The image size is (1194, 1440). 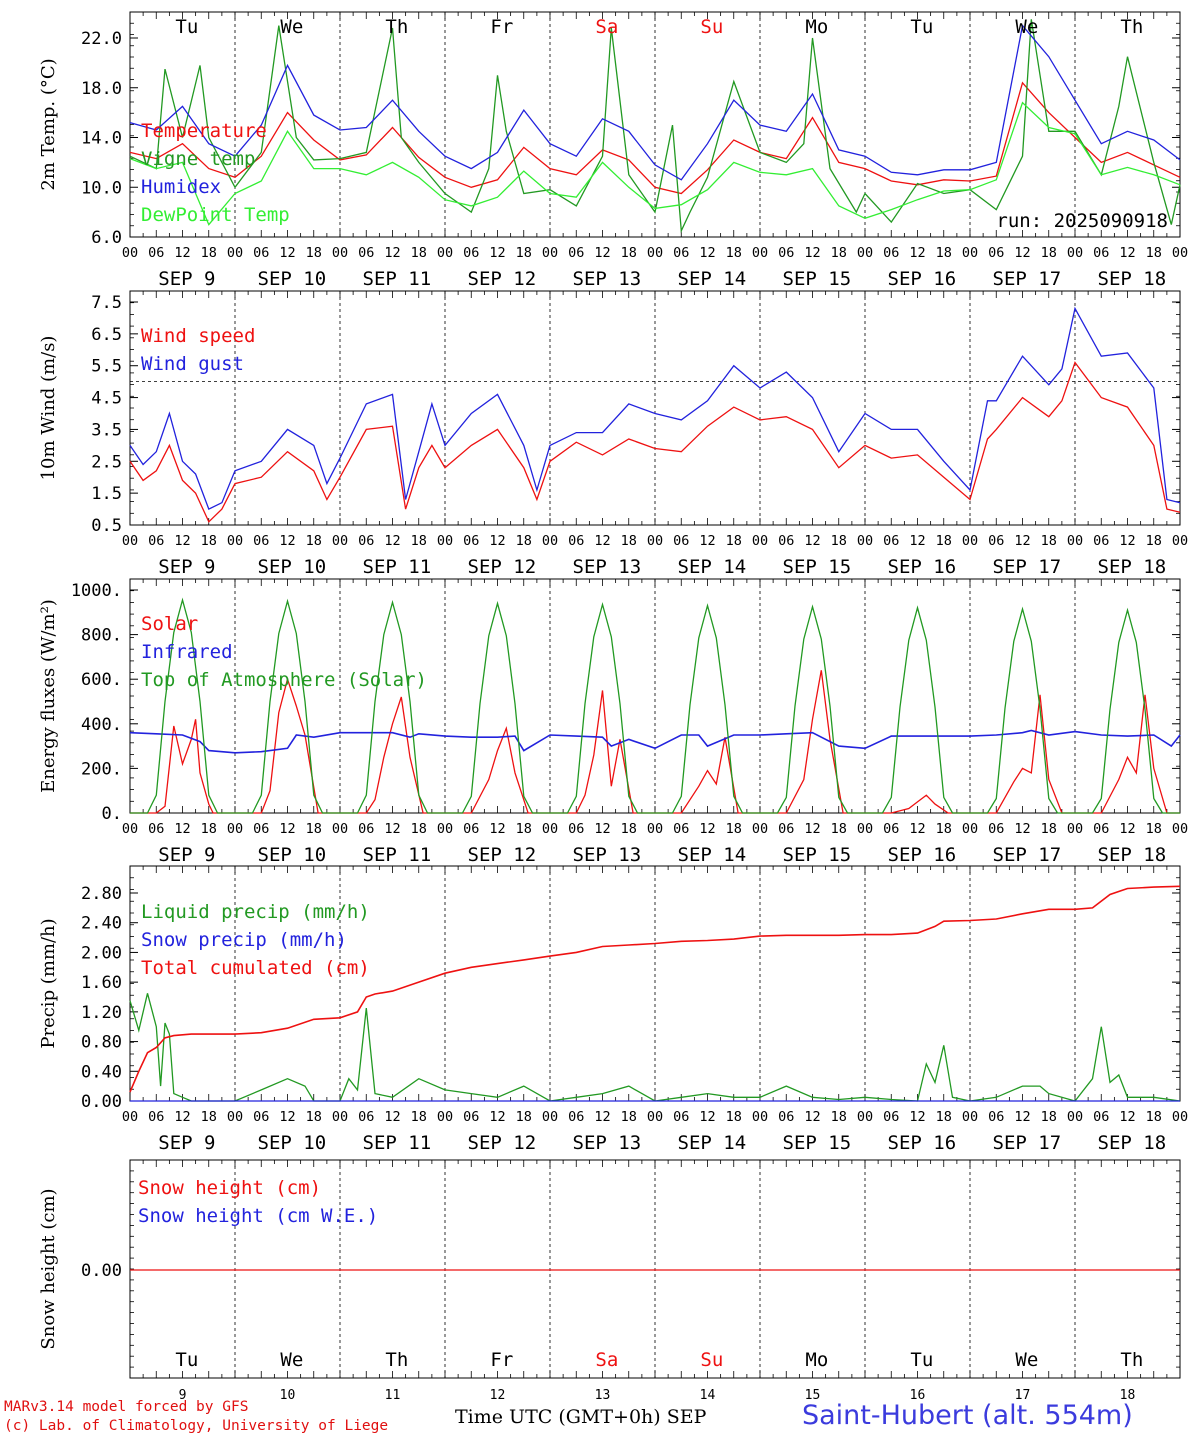 I want to click on y-axis-label: 10m Wind (m/s), so click(x=48, y=408).